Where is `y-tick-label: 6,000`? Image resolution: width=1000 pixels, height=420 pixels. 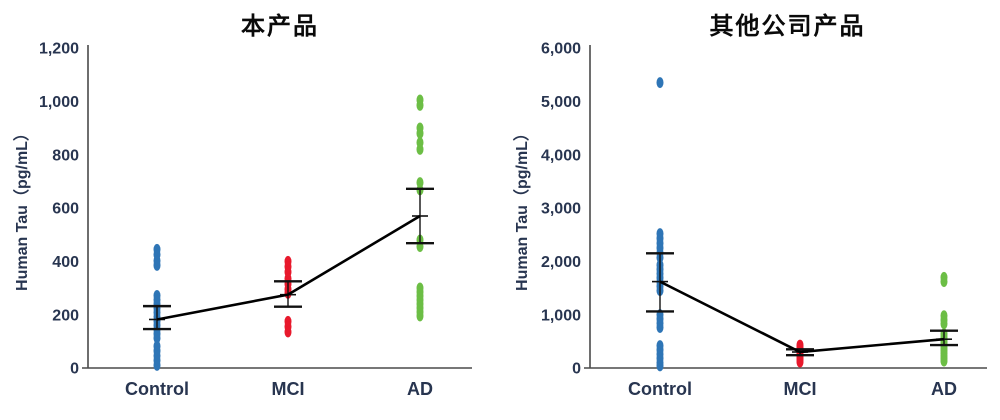 y-tick-label: 6,000 is located at coordinates (561, 49).